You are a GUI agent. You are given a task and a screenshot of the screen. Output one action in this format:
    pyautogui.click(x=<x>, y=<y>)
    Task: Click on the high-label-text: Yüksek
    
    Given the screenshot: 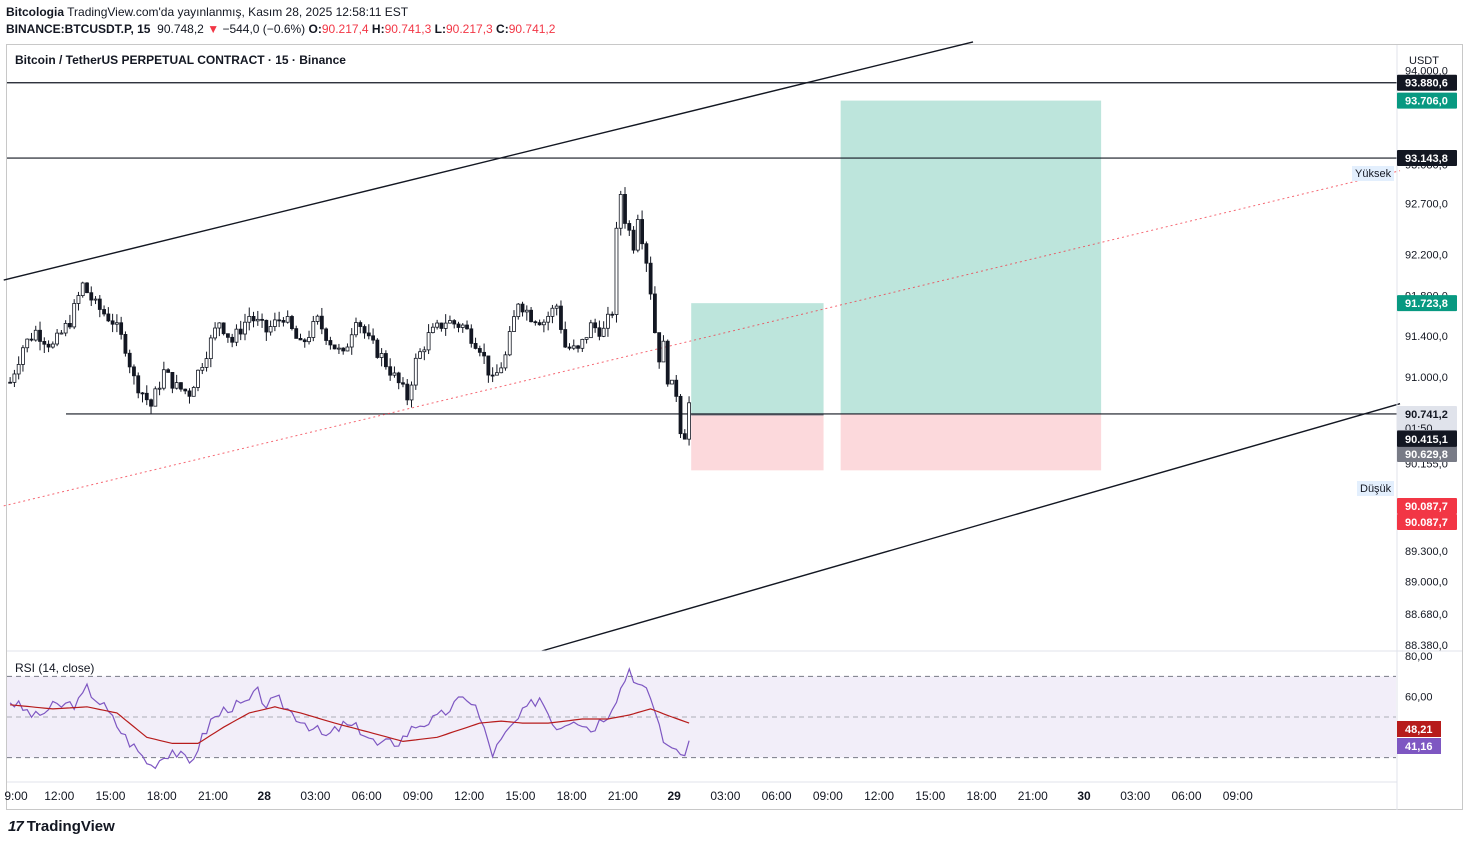 What is the action you would take?
    pyautogui.click(x=1373, y=174)
    